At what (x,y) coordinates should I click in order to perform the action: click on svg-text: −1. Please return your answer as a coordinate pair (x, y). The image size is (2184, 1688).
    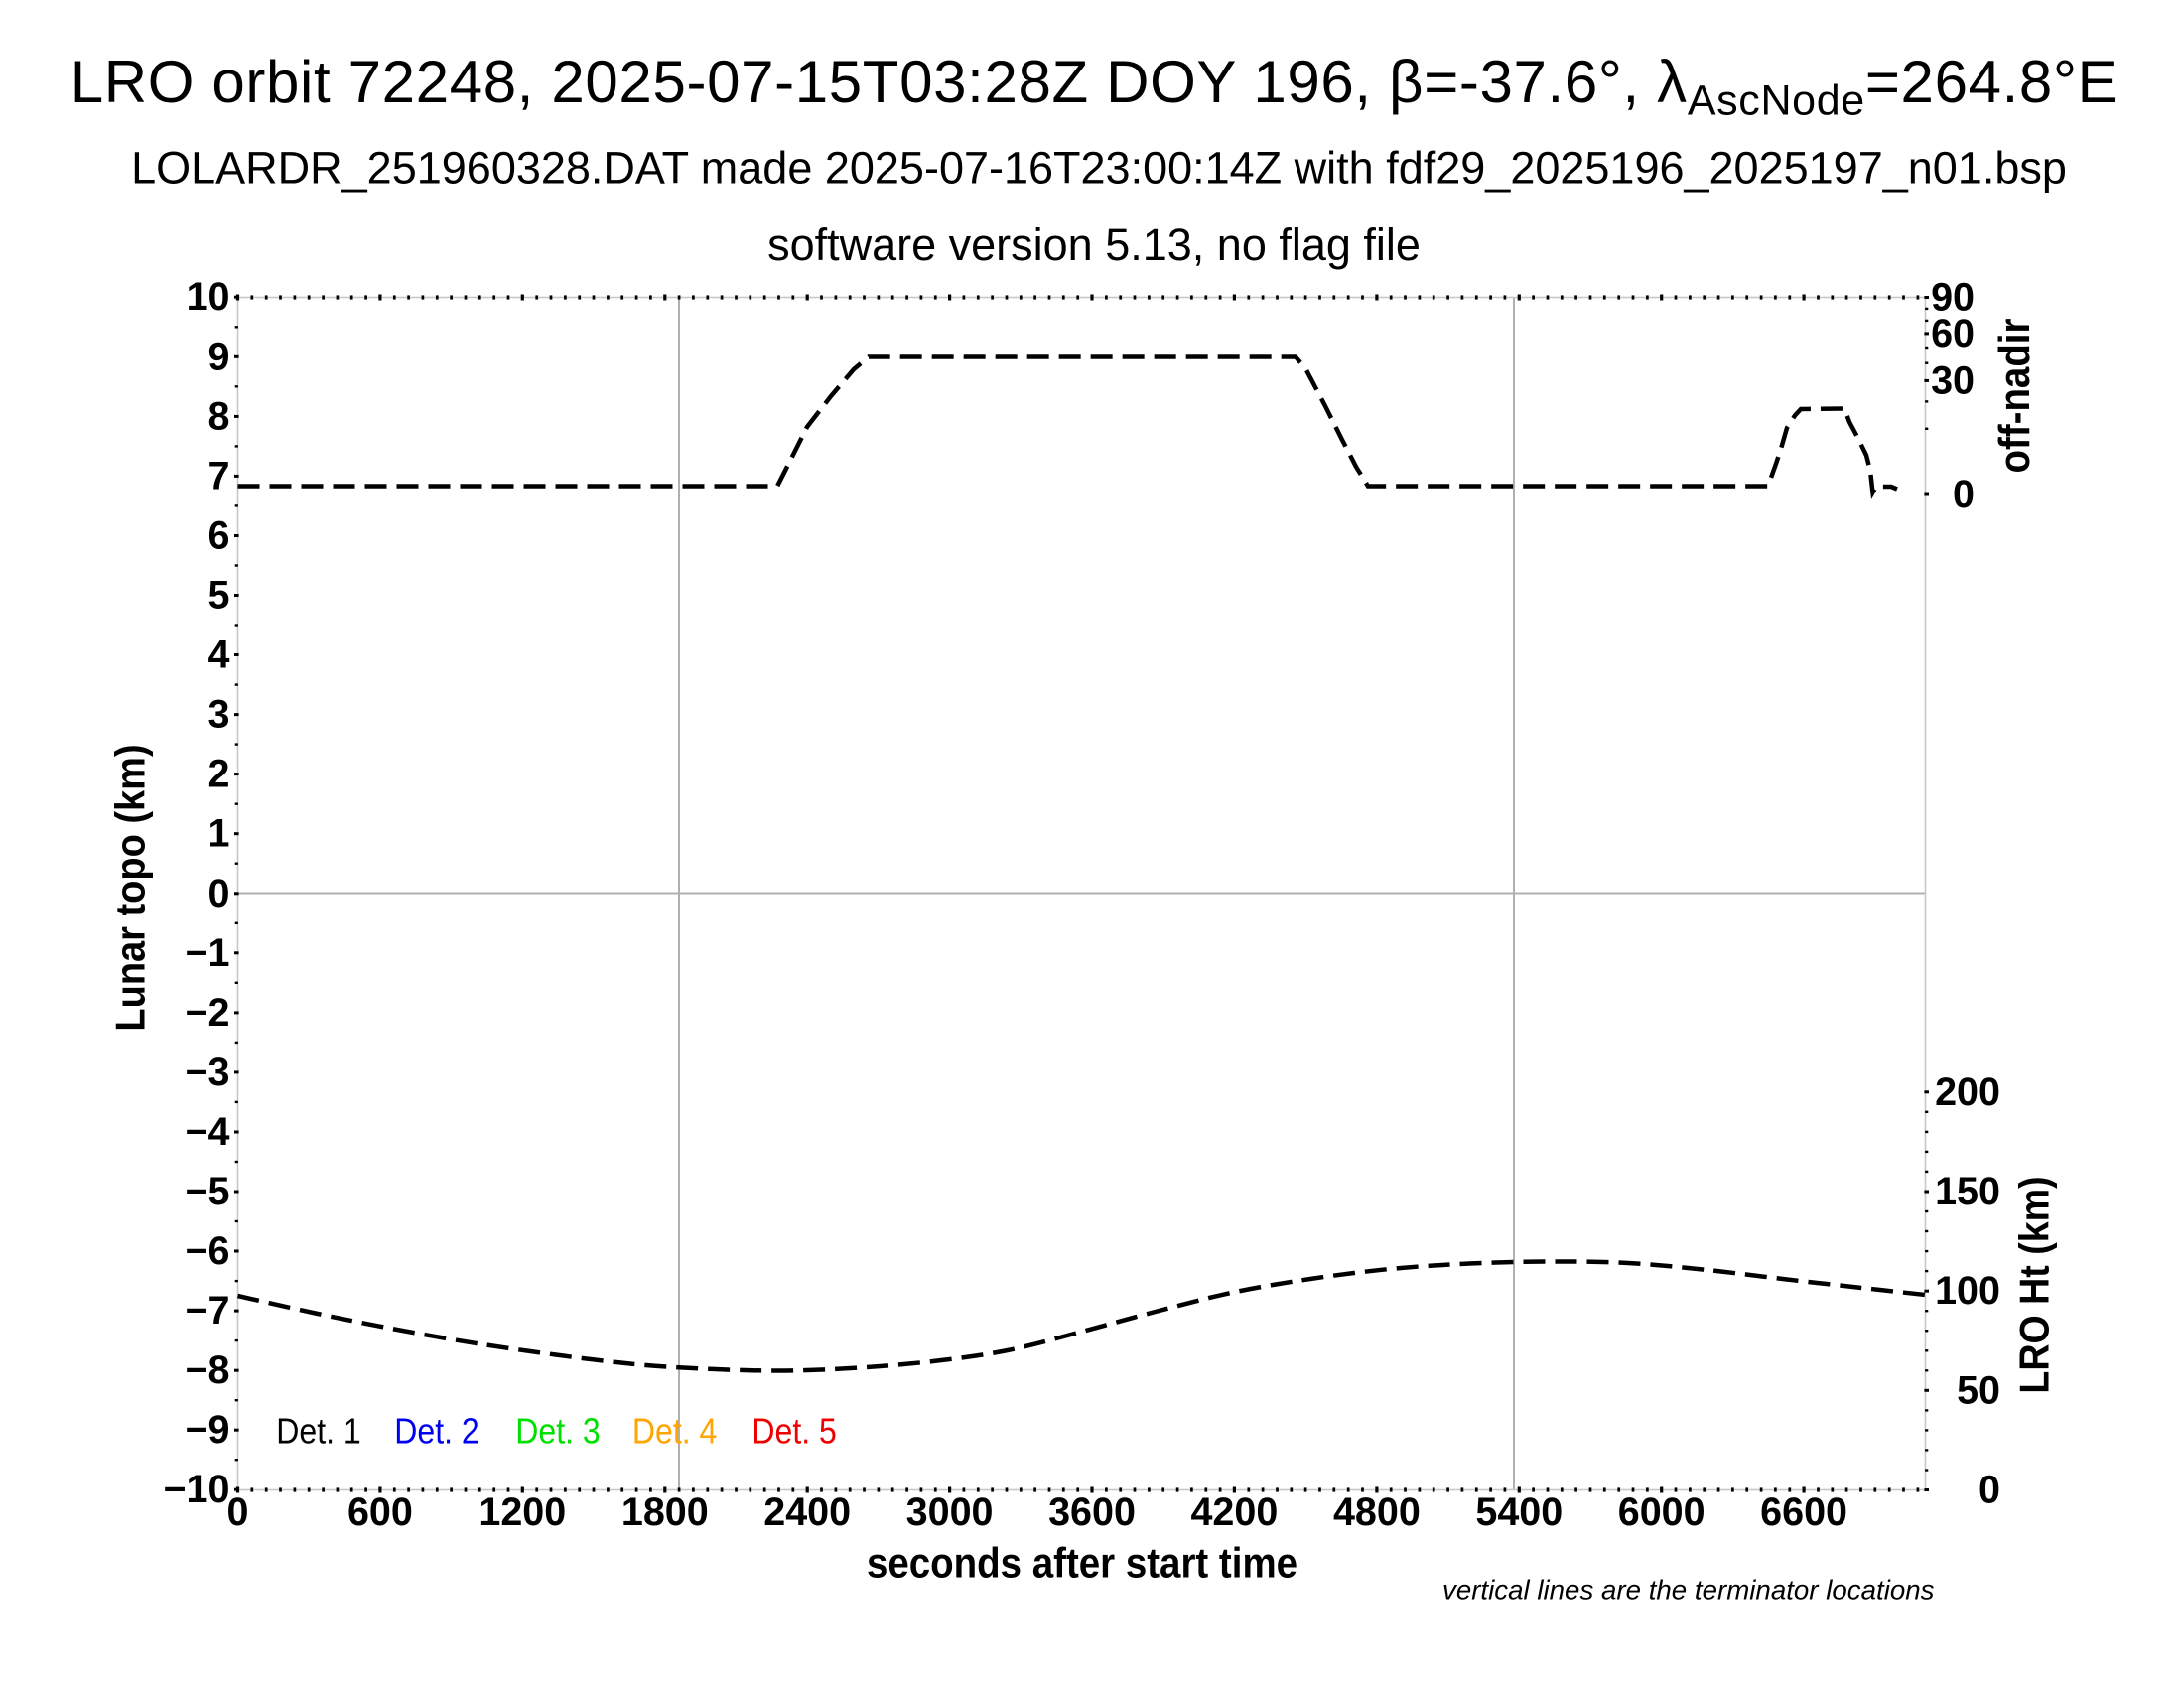
    Looking at the image, I should click on (207, 953).